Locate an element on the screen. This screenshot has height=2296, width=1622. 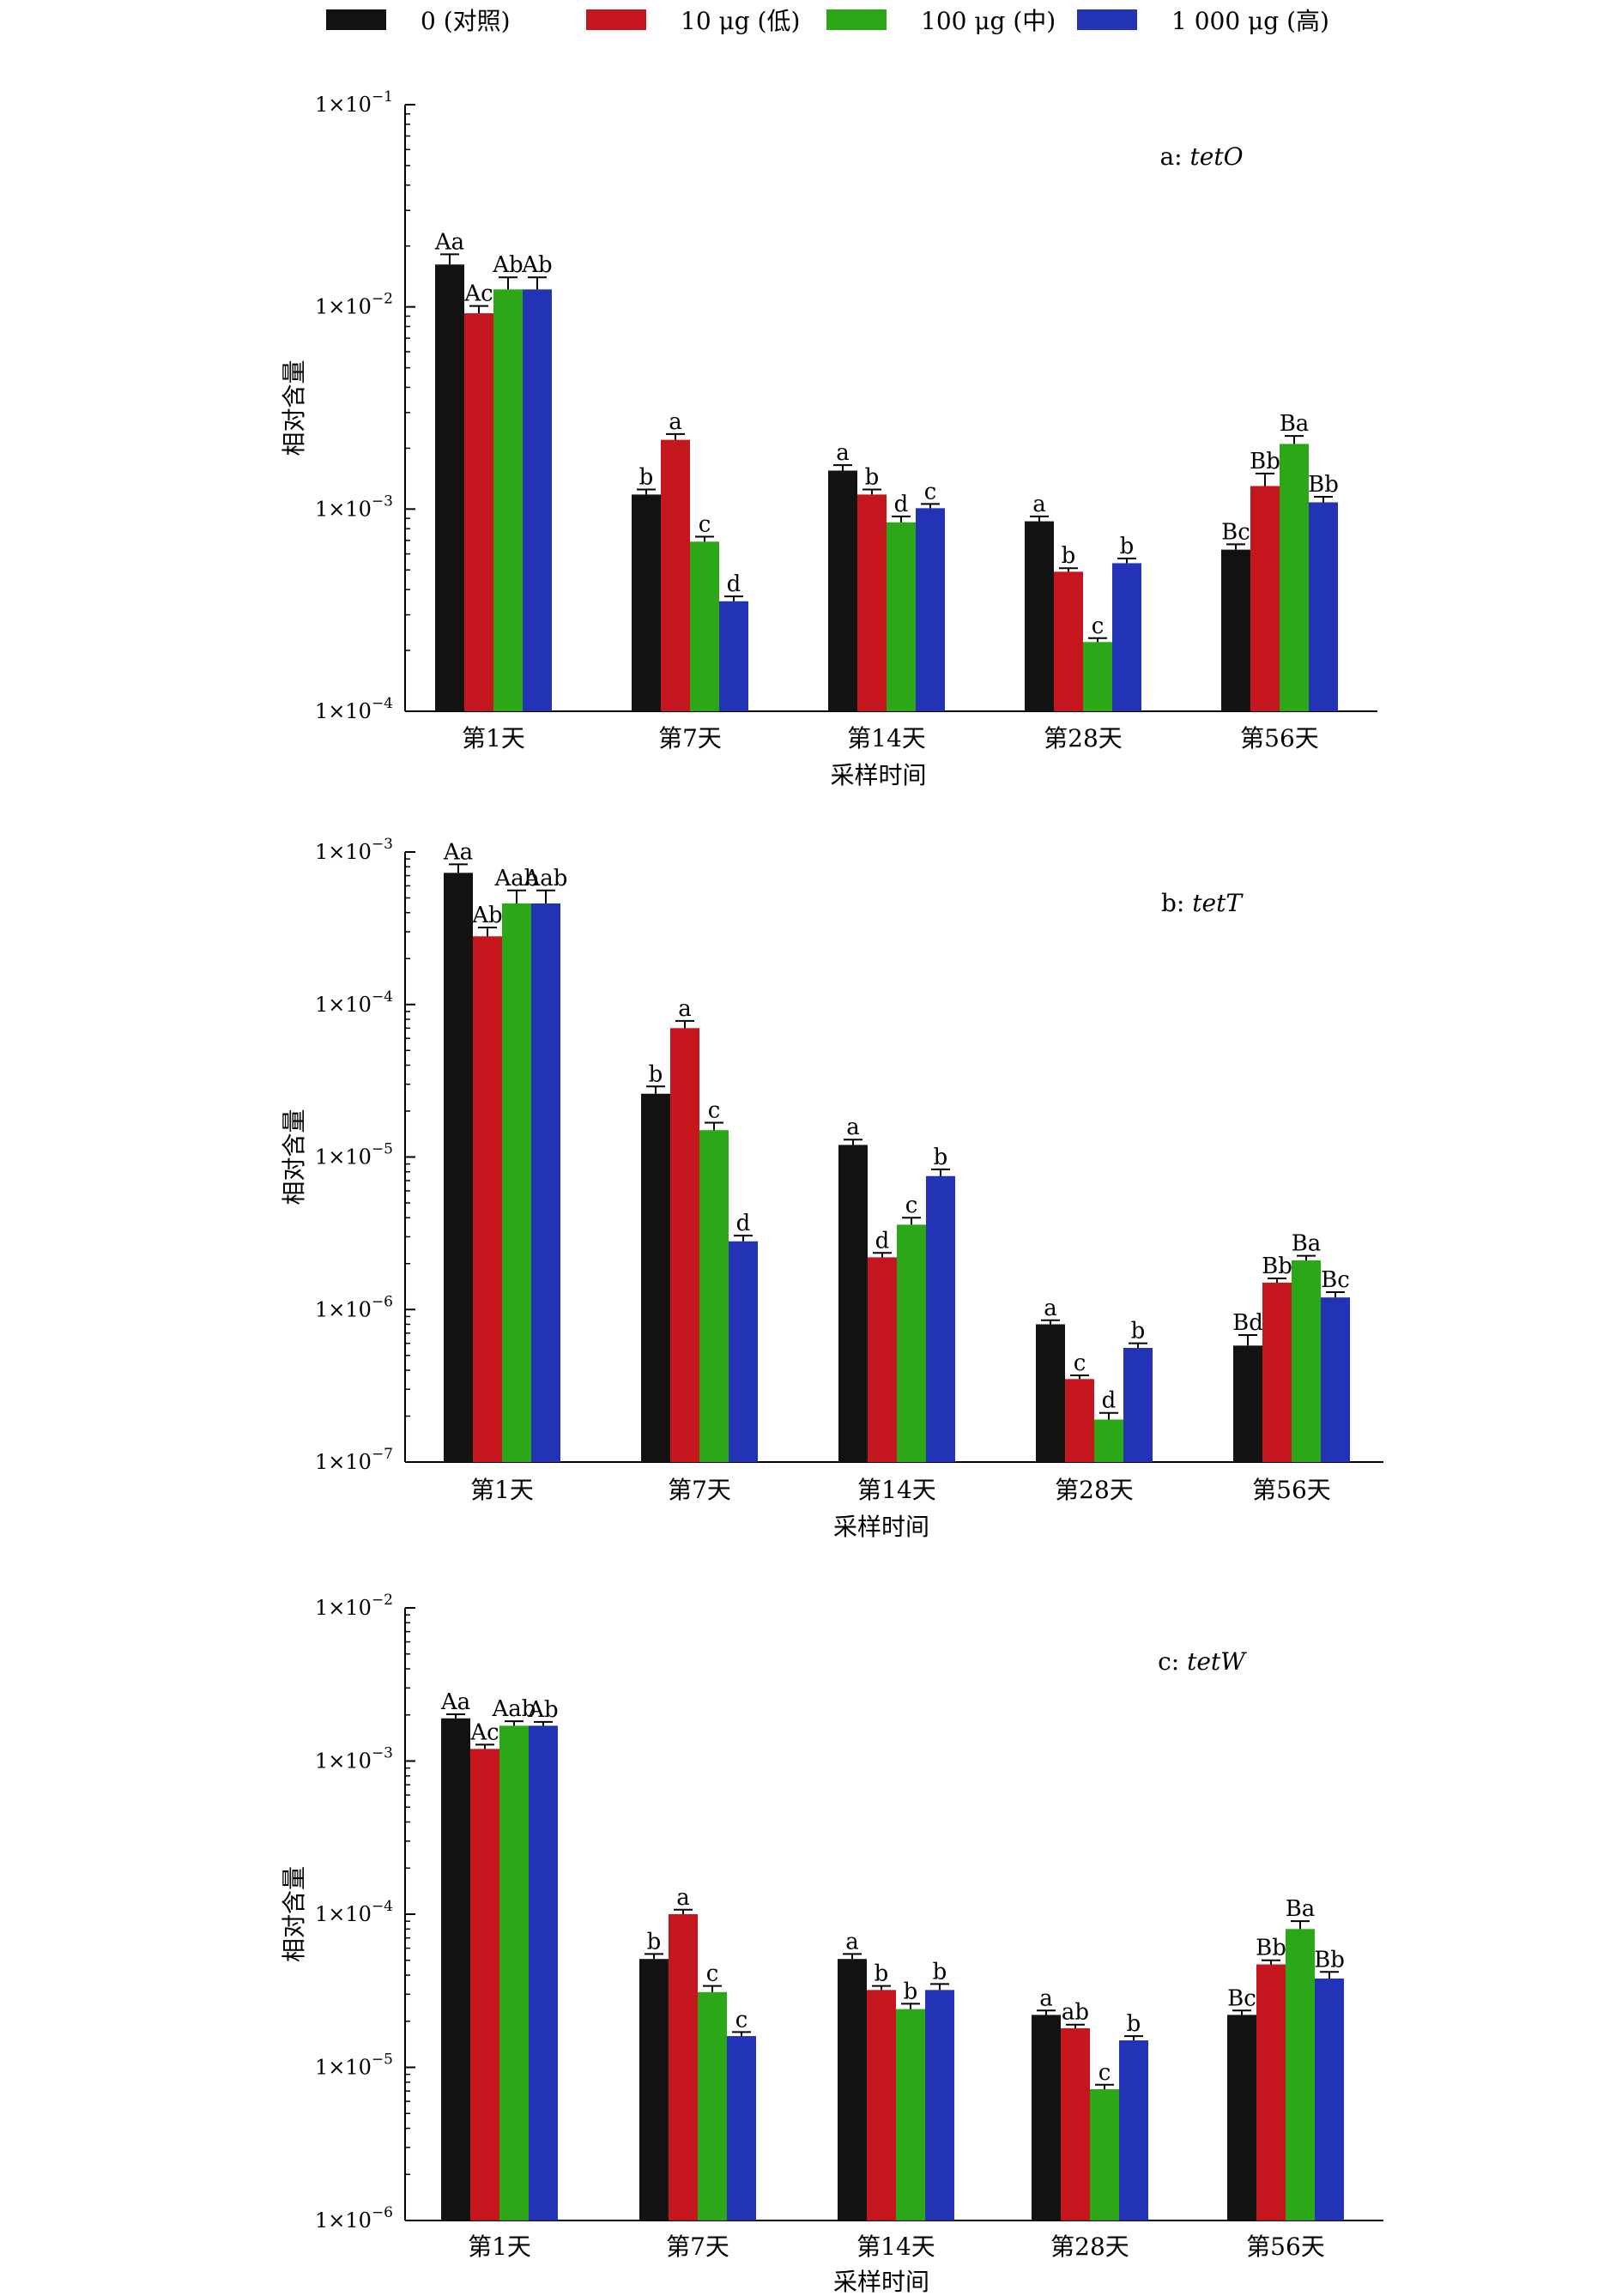
legend-item: 1 000 μg (高) is located at coordinates (1203, 21).